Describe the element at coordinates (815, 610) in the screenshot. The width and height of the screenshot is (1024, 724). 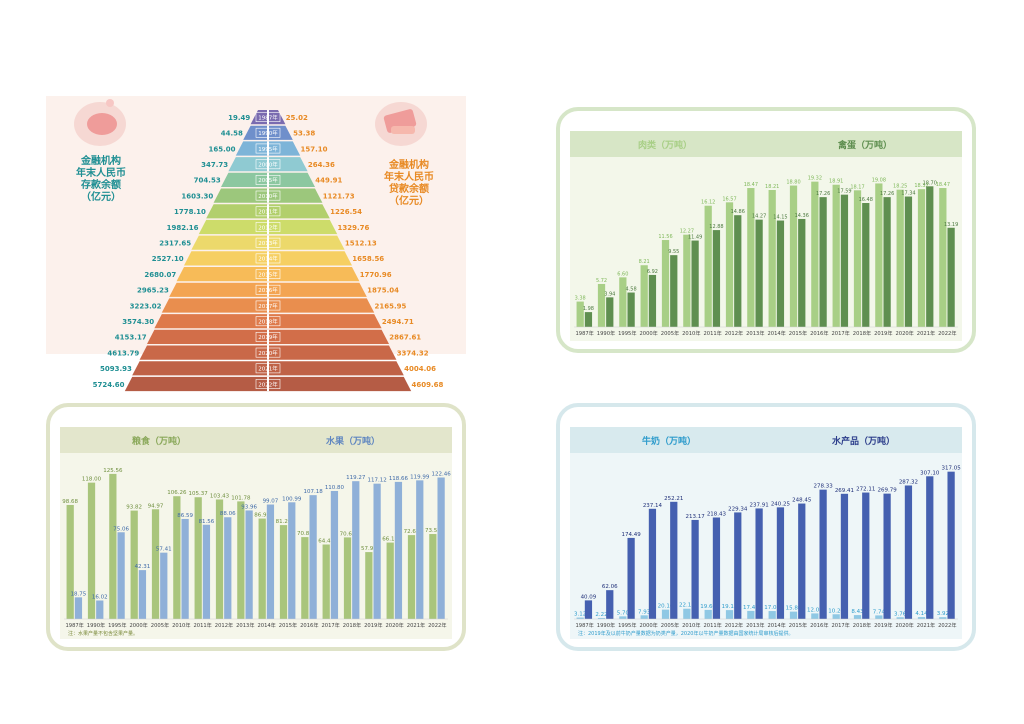
I see `data-label: 12.05` at that location.